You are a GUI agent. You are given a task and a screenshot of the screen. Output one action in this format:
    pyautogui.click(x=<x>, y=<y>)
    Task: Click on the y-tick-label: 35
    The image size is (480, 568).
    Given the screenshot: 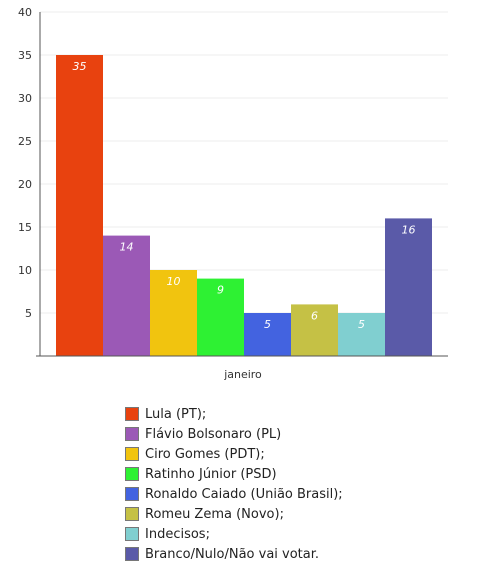 What is the action you would take?
    pyautogui.click(x=25, y=55)
    